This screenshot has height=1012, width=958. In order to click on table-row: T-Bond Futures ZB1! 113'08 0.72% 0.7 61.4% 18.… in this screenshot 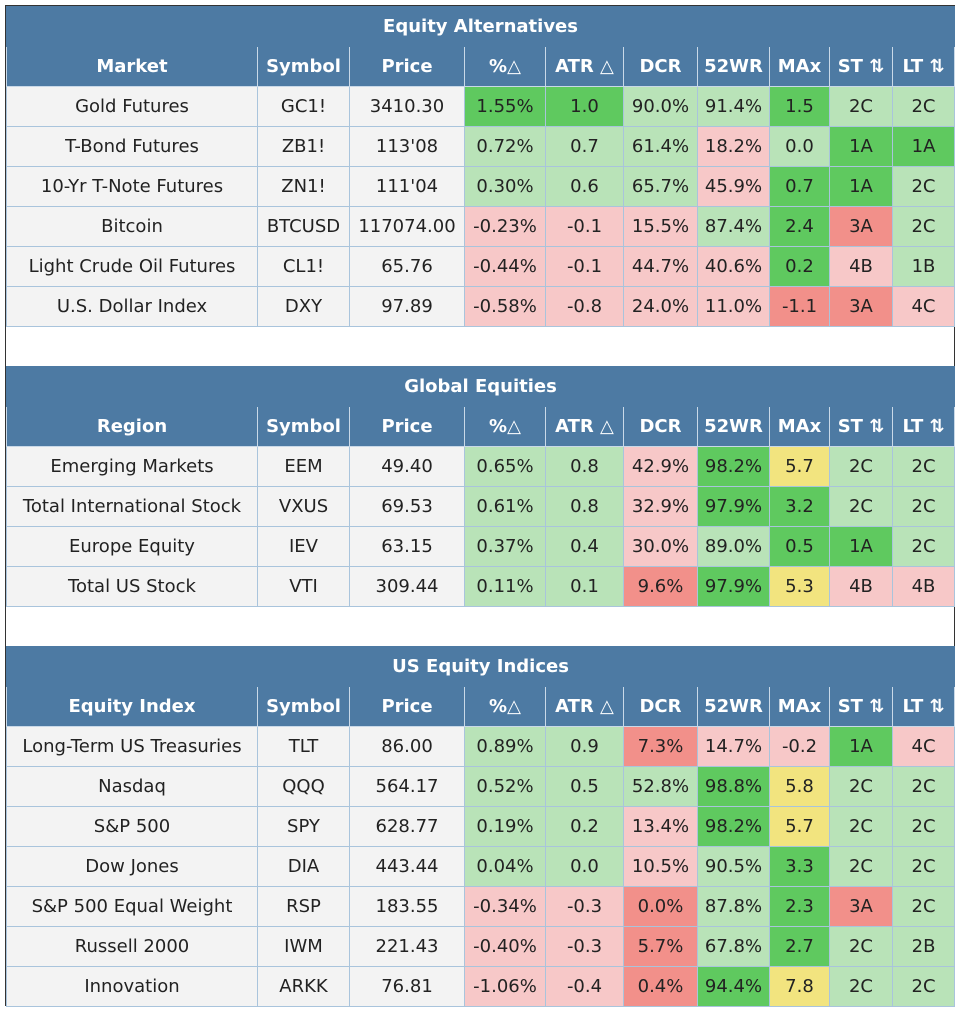, I will do `click(481, 146)`.